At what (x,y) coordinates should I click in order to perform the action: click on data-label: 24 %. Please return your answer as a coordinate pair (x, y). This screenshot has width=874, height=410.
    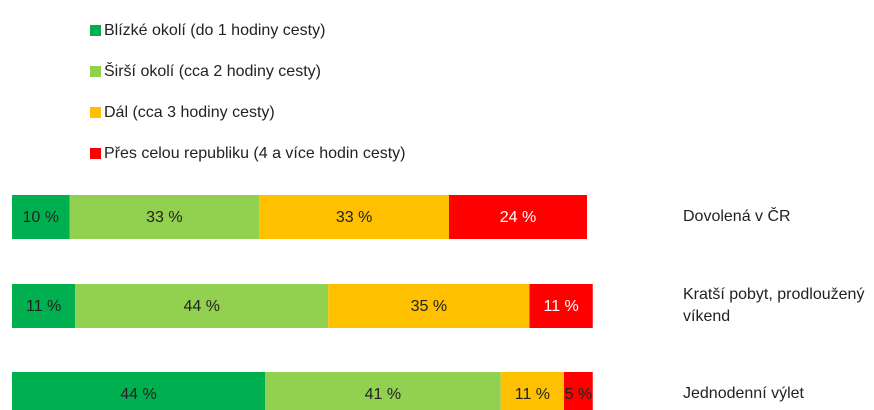
    Looking at the image, I should click on (518, 217).